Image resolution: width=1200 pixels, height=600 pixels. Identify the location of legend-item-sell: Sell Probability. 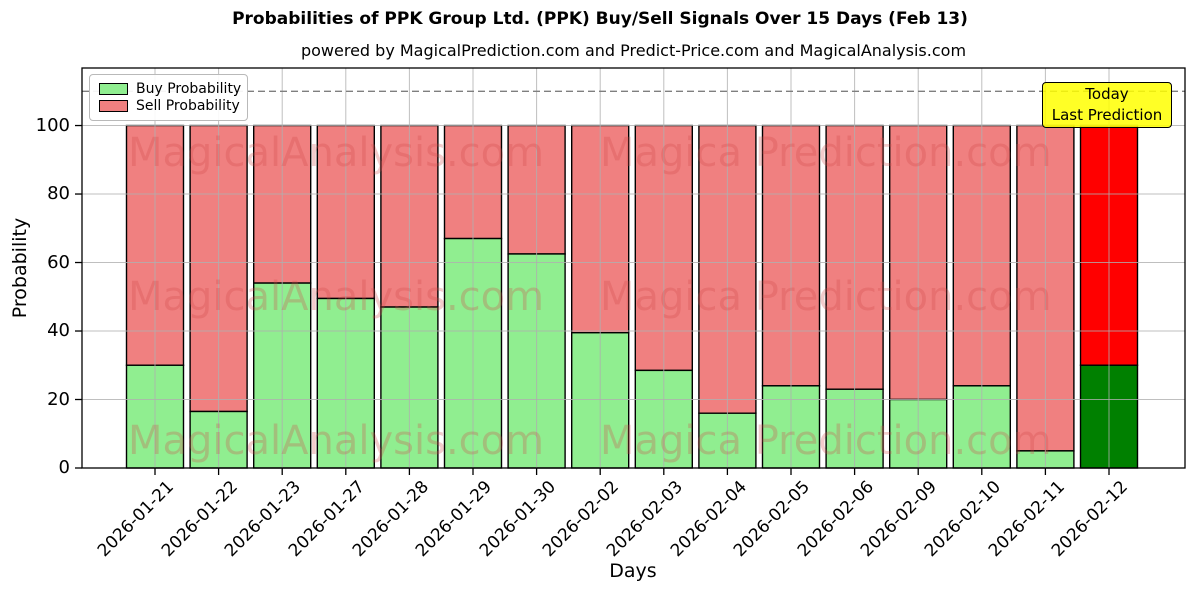
(169, 106).